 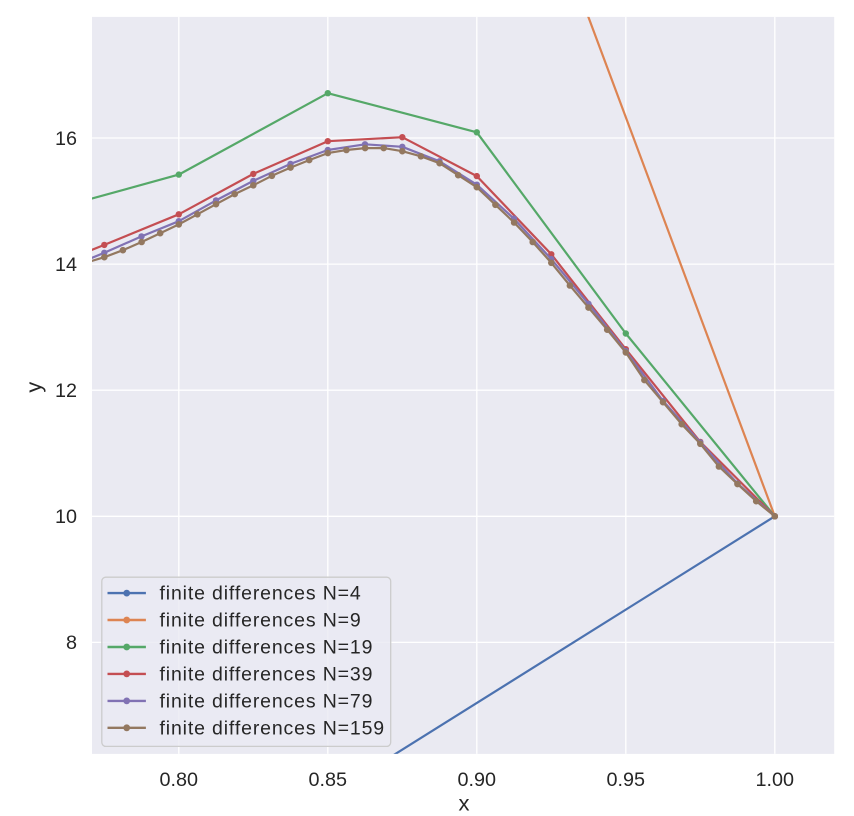 What do you see at coordinates (626, 780) in the screenshot?
I see `svg-text: 0.95` at bounding box center [626, 780].